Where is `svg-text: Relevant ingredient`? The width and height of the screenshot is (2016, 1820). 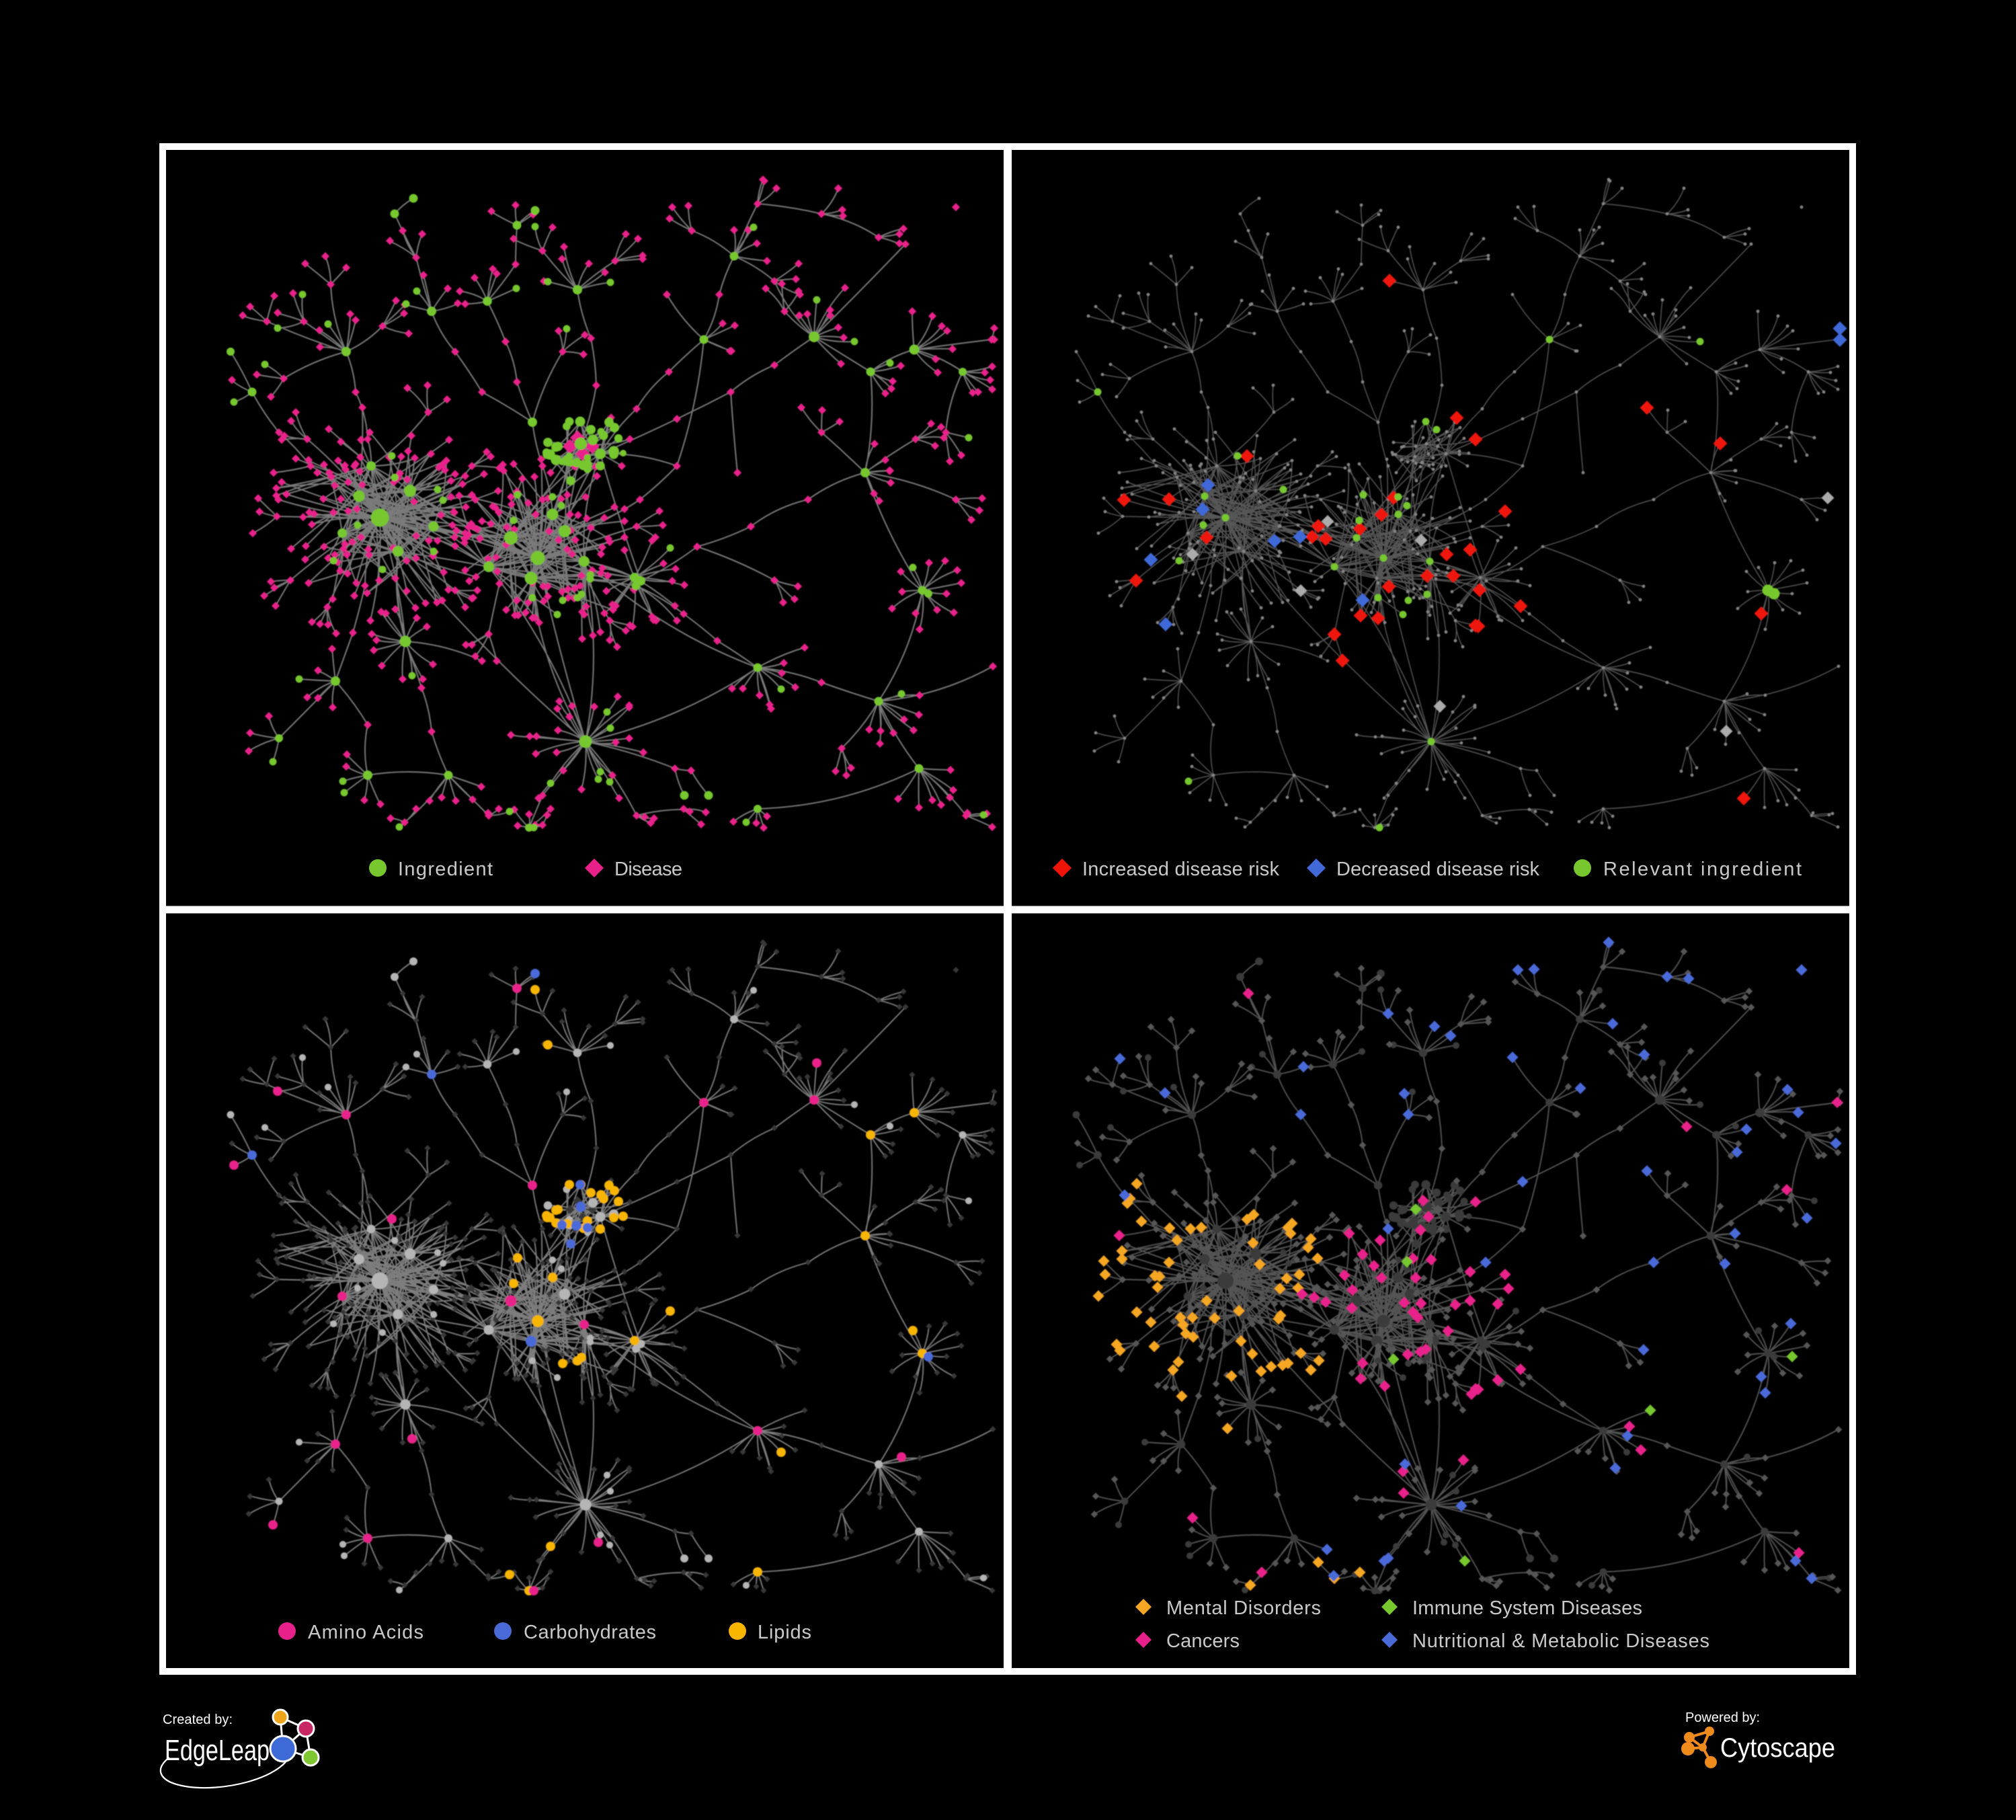
svg-text: Relevant ingredient is located at coordinates (1702, 869).